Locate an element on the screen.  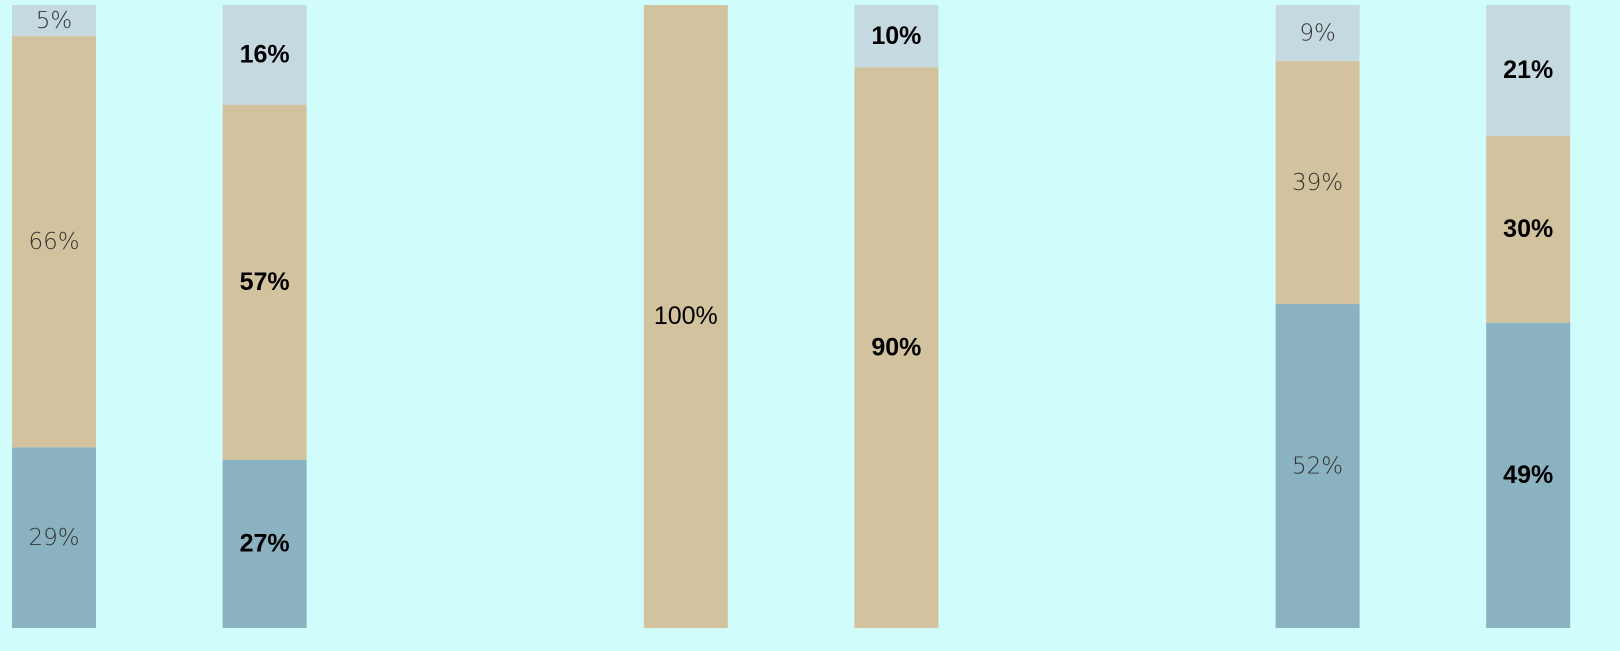
data-label: 16% is located at coordinates (265, 54).